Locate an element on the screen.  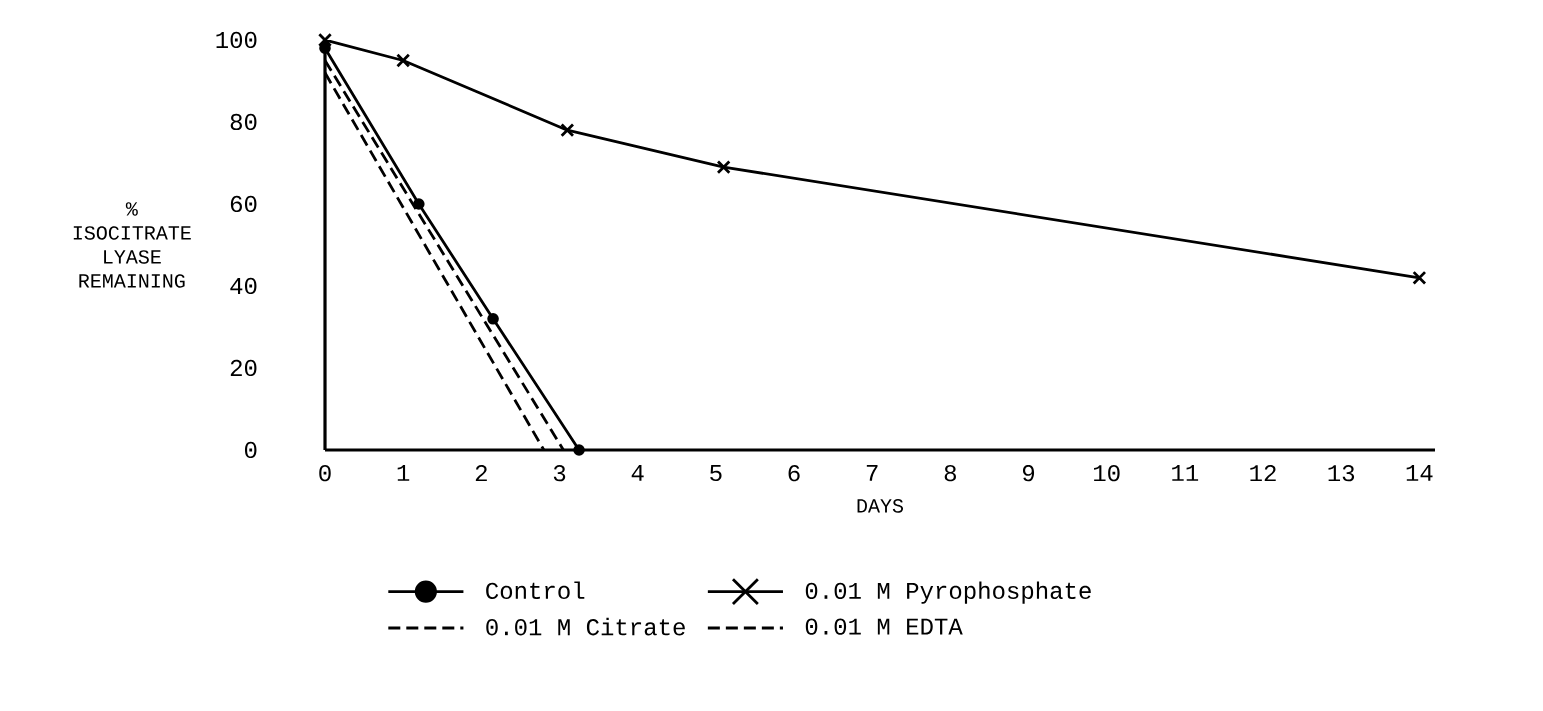
x-tick-label: 7 is located at coordinates (872, 473).